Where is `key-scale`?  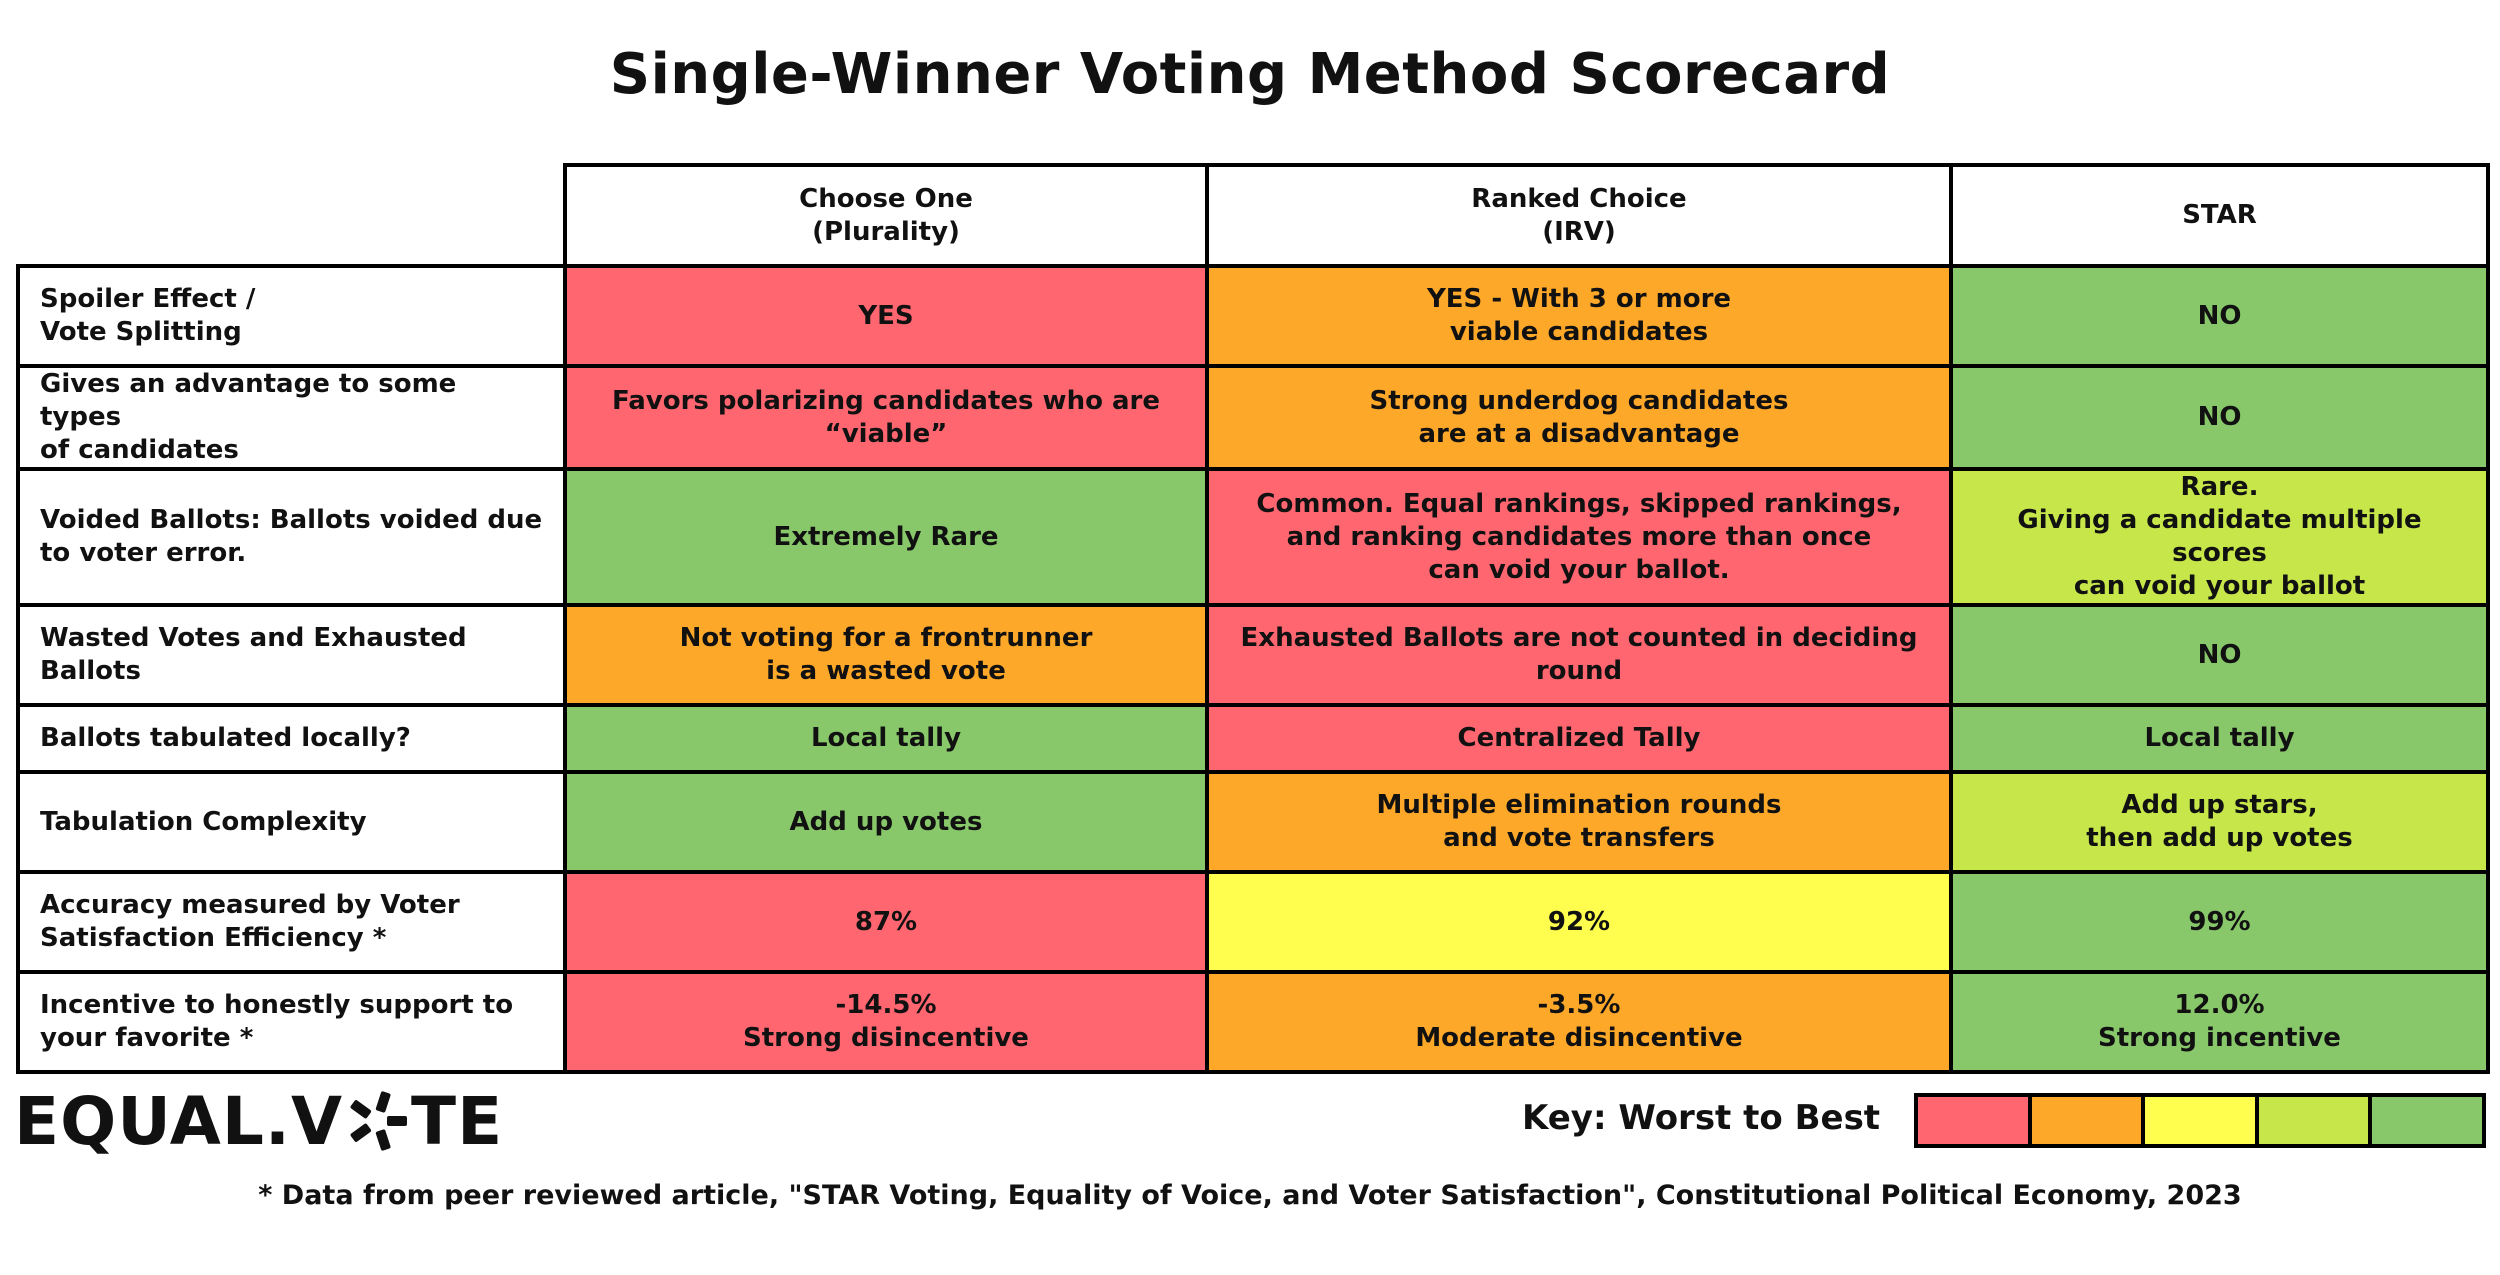
key-scale is located at coordinates (2200, 1120).